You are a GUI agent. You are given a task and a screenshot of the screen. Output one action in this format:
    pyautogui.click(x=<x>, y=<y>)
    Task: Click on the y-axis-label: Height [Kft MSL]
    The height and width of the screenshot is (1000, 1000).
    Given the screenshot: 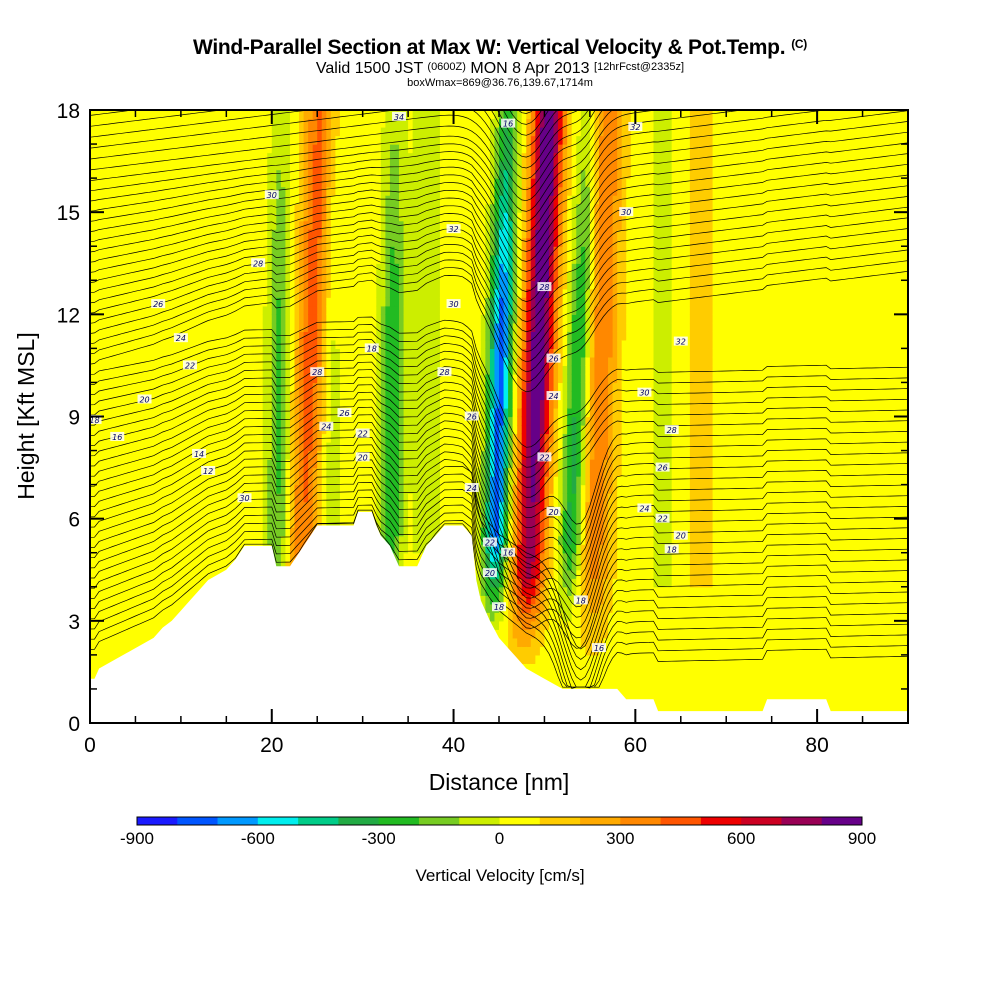 What is the action you would take?
    pyautogui.click(x=26, y=415)
    